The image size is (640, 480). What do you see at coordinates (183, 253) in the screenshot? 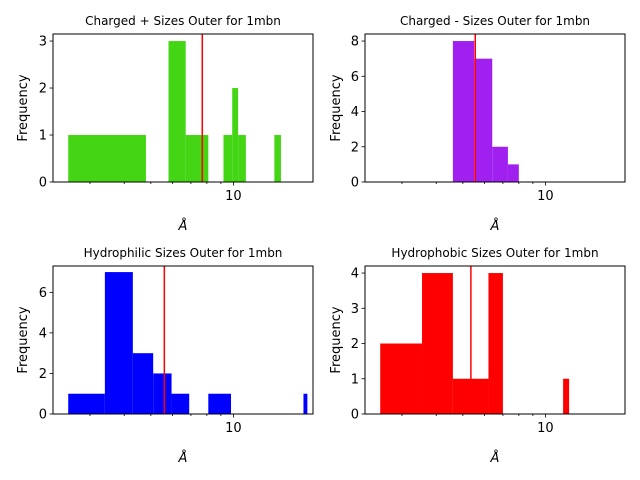
I see `chart-title: Hydrophilic Sizes Outer for 1mbn` at bounding box center [183, 253].